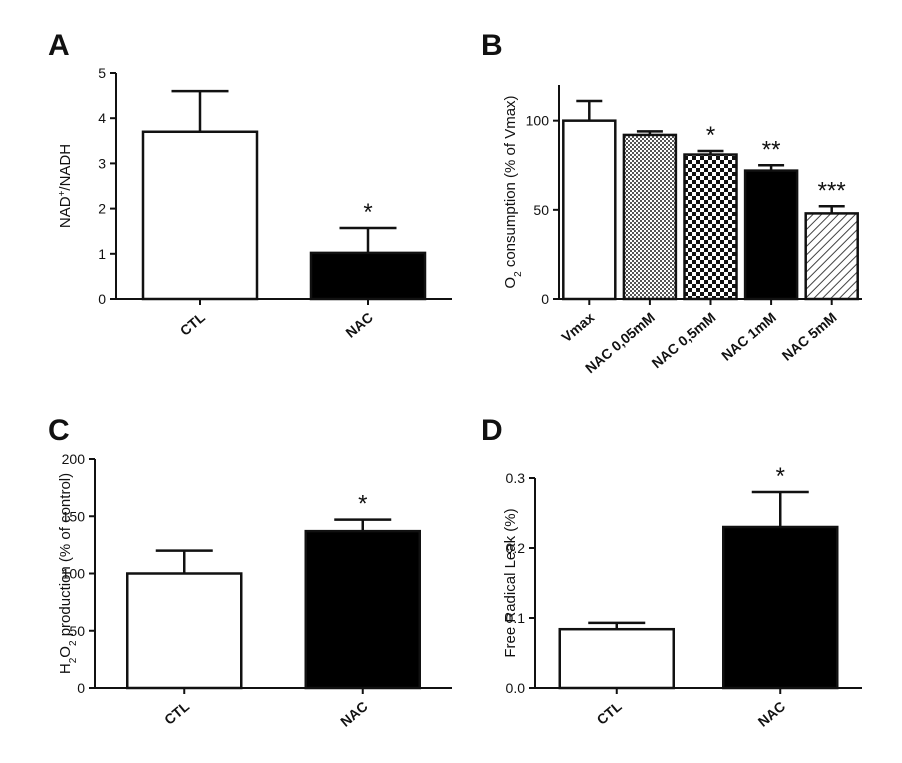  Describe the element at coordinates (589, 210) in the screenshot. I see `bar-vmax` at that location.